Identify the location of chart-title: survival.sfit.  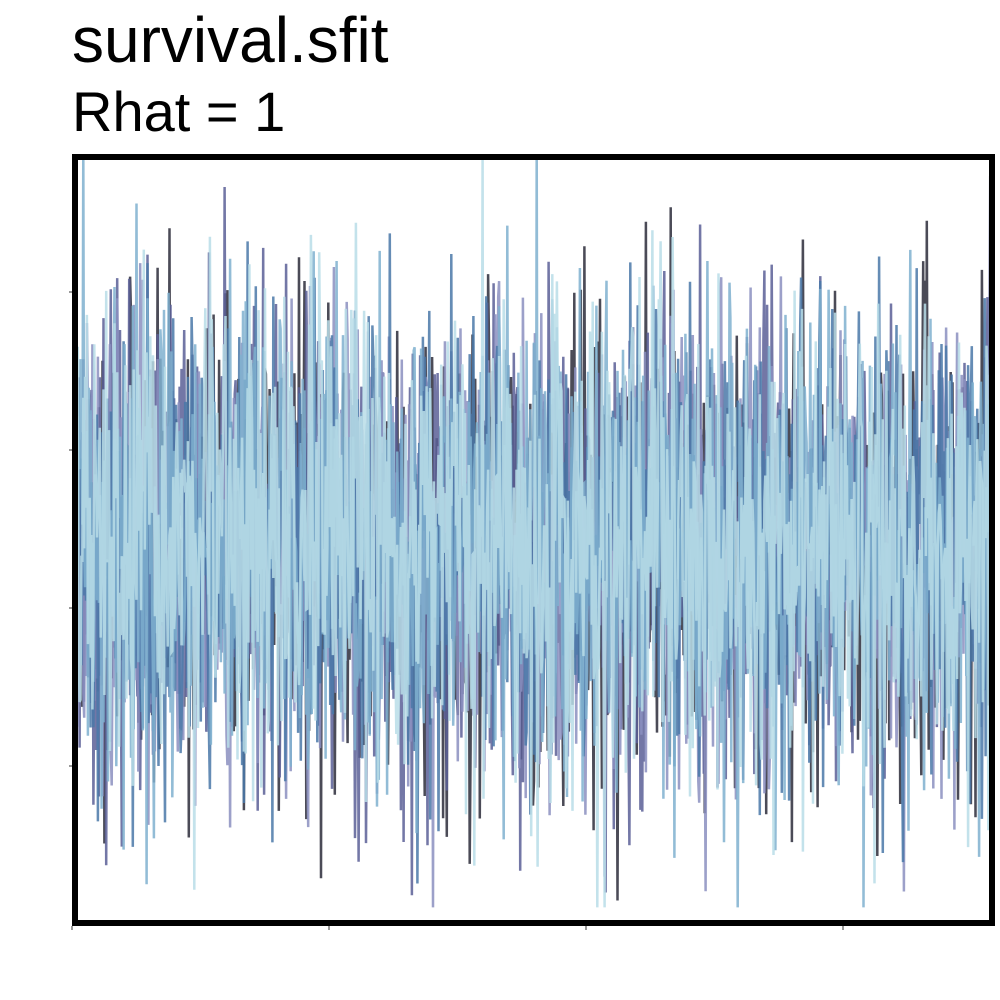
(230, 40).